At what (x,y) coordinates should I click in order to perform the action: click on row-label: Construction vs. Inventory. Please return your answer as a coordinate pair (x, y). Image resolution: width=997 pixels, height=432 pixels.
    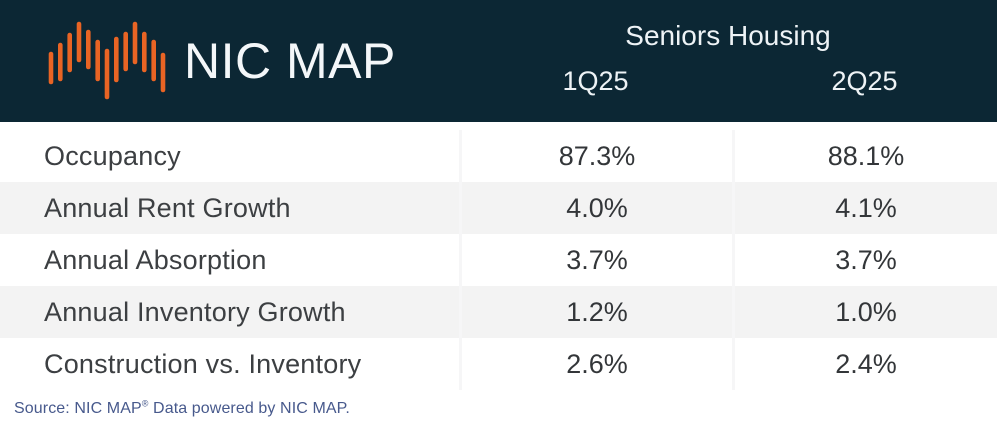
    Looking at the image, I should click on (203, 363).